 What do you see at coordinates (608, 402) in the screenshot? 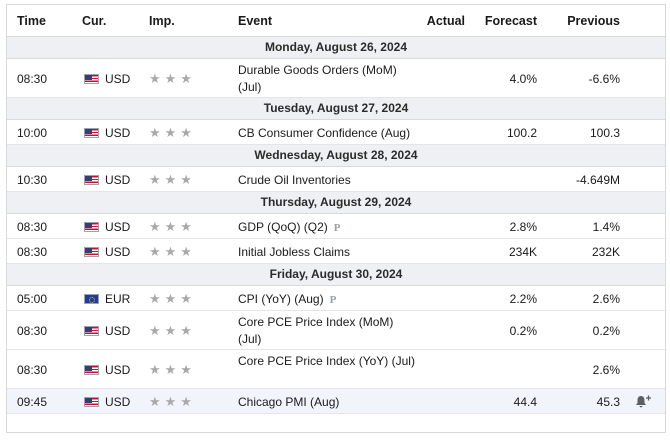
I see `event-previous: 45.3` at bounding box center [608, 402].